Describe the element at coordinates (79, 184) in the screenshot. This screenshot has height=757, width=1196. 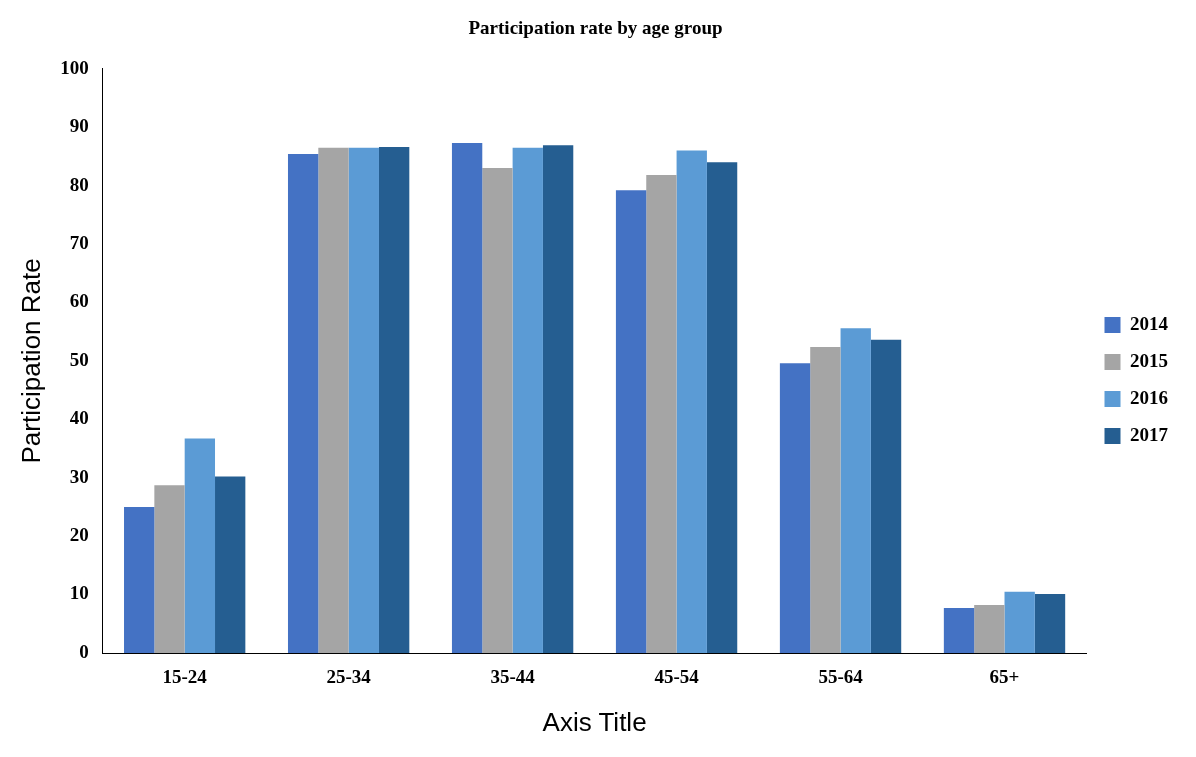
I see `y-tick-label: 80` at that location.